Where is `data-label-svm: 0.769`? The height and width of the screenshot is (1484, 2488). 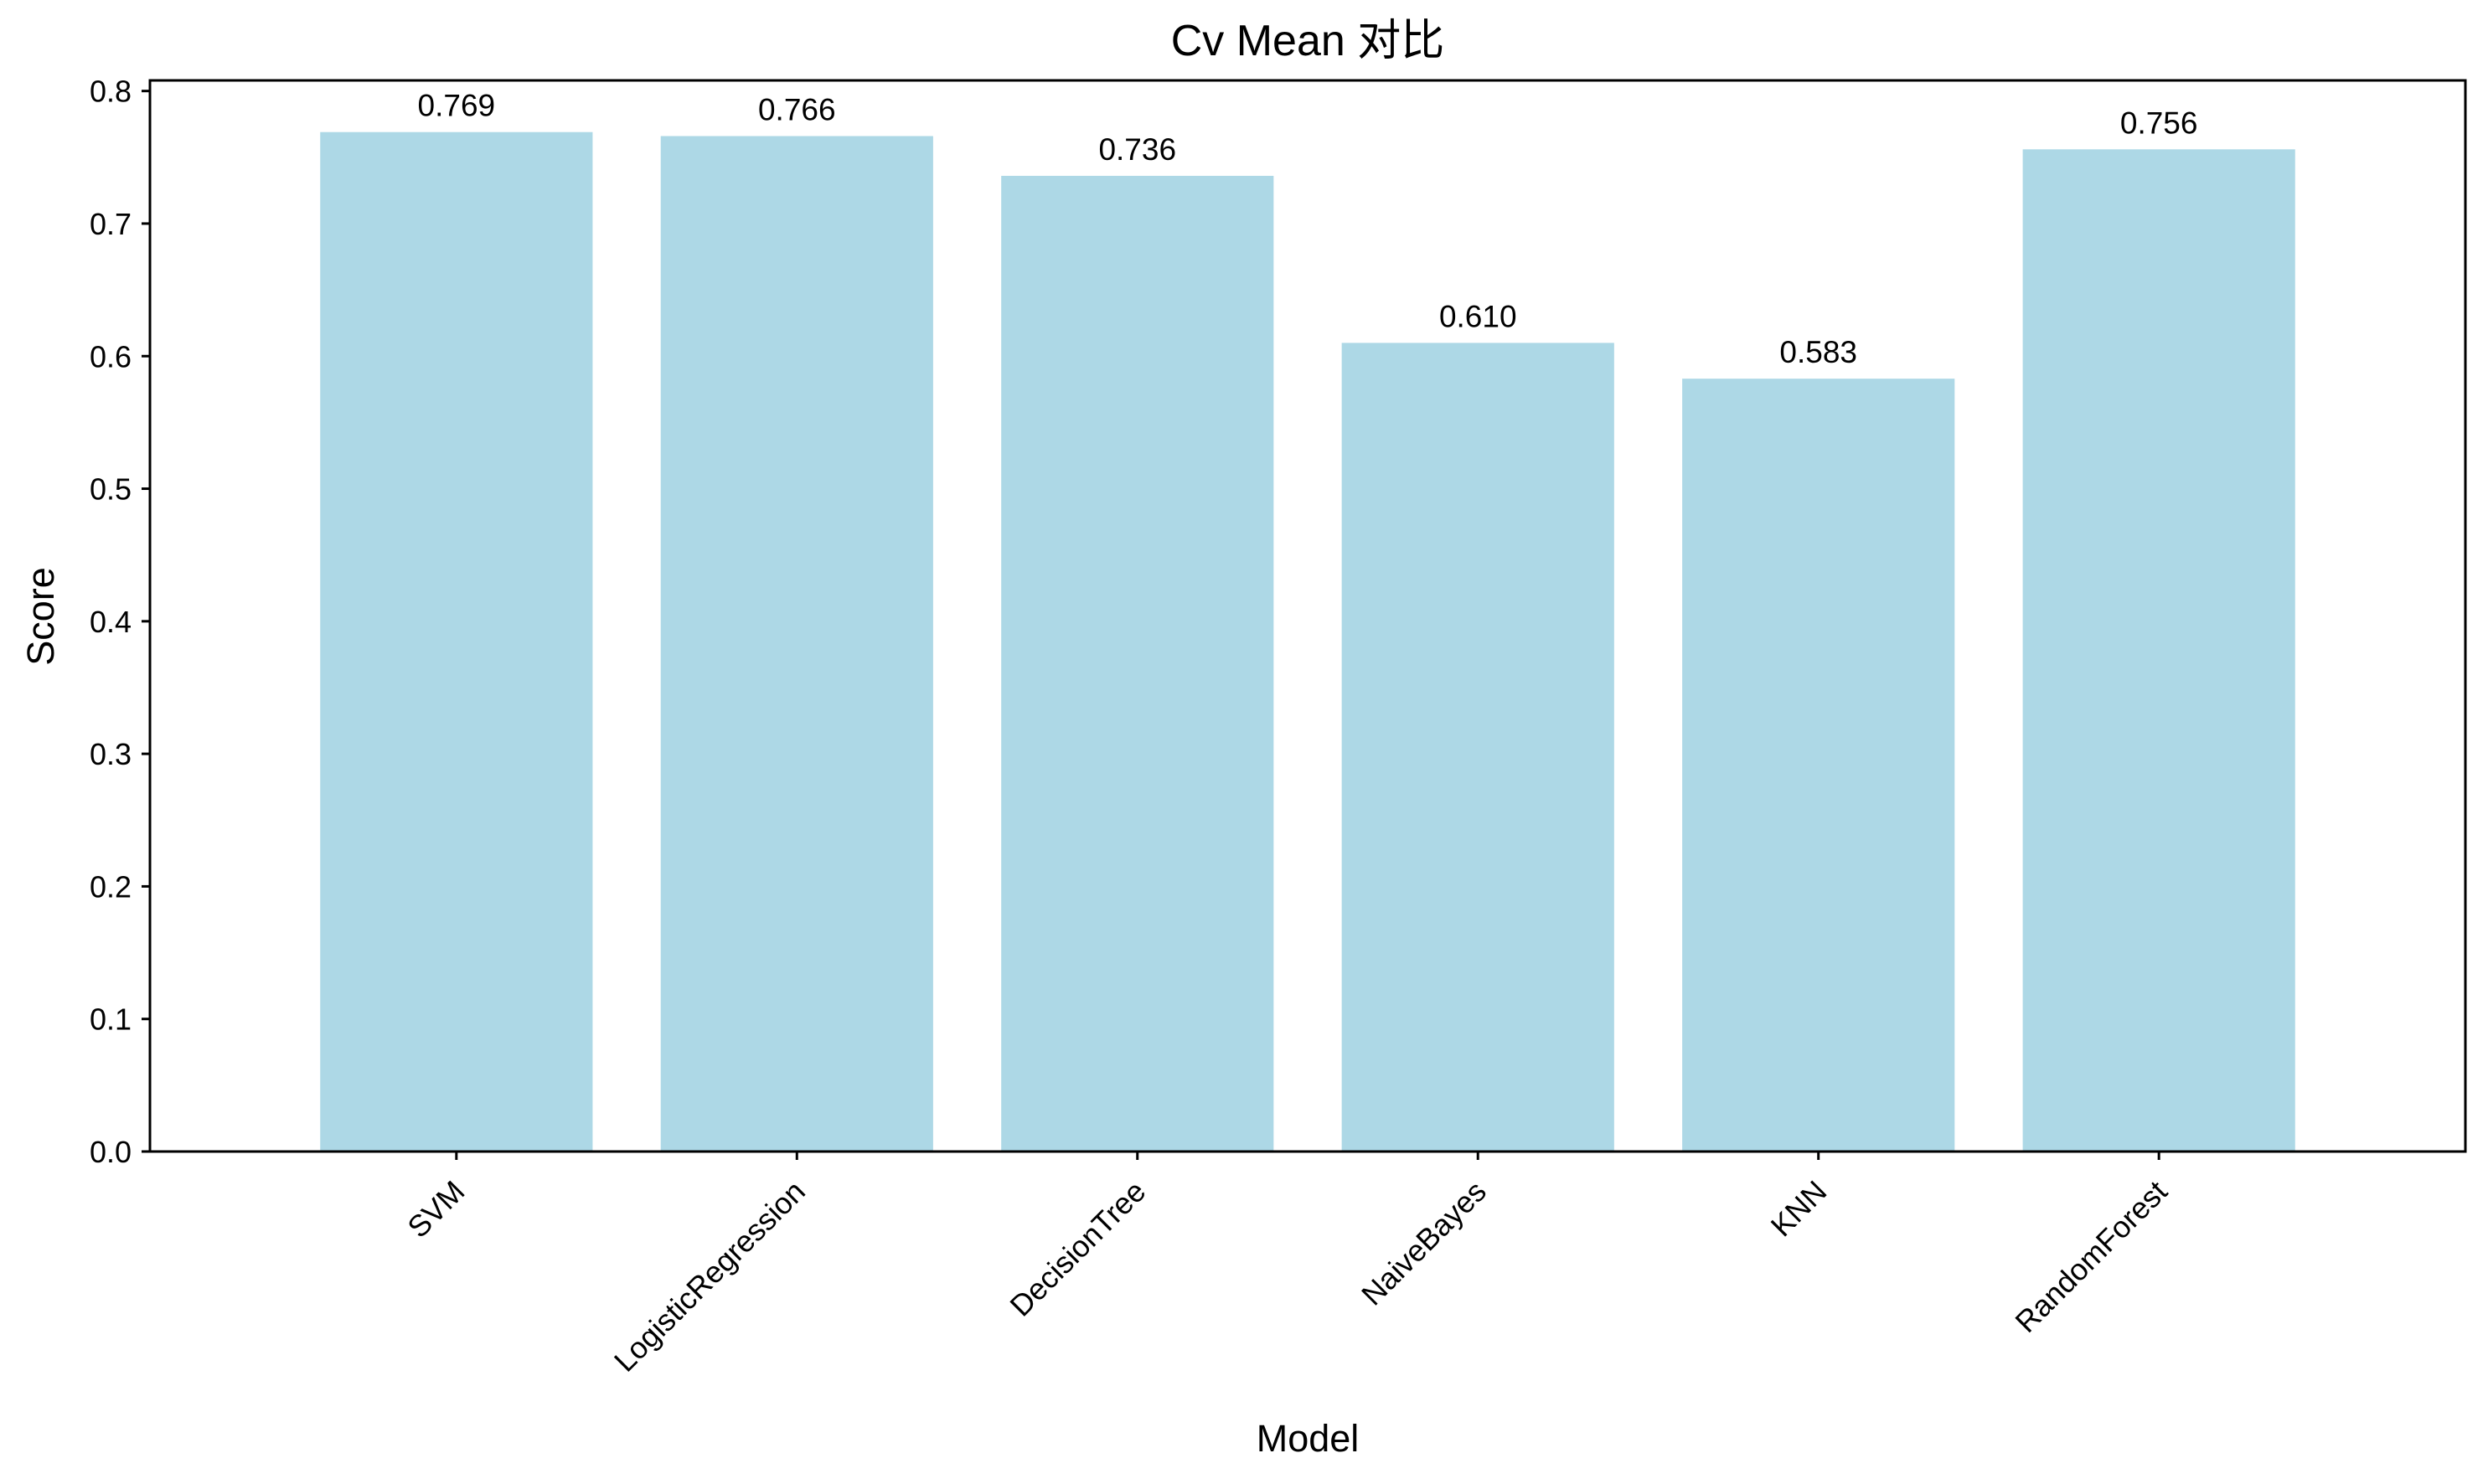 data-label-svm: 0.769 is located at coordinates (457, 106).